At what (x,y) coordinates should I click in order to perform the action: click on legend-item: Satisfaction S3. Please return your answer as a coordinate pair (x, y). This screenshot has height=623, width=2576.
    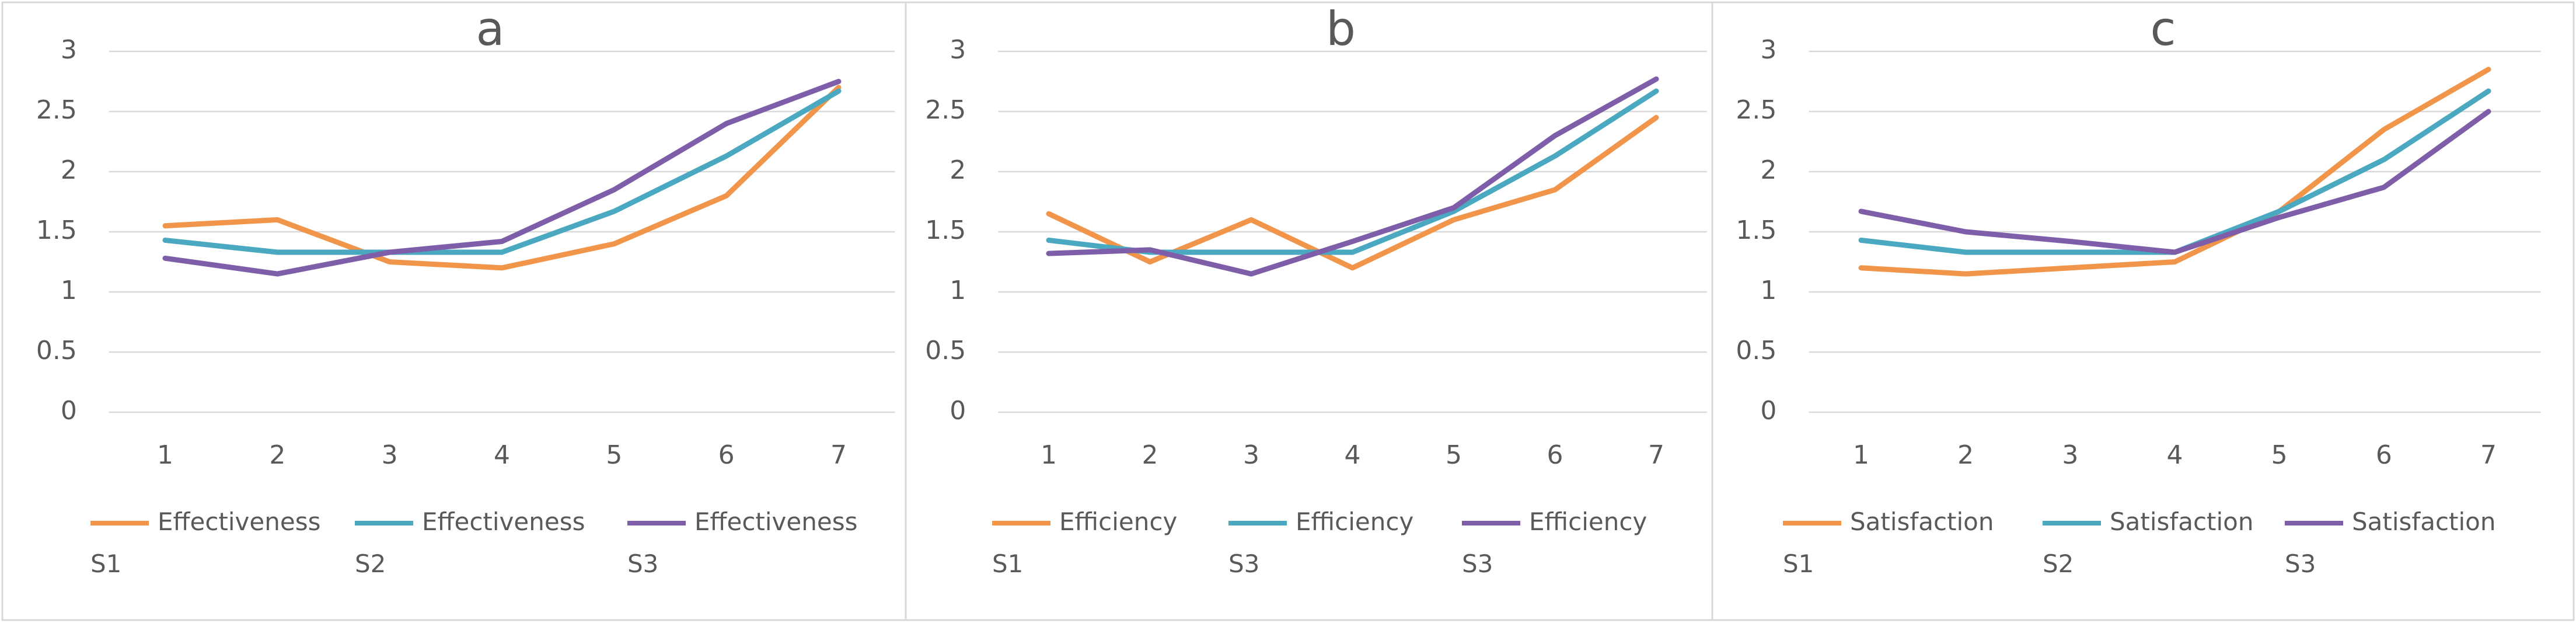
    Looking at the image, I should click on (2390, 543).